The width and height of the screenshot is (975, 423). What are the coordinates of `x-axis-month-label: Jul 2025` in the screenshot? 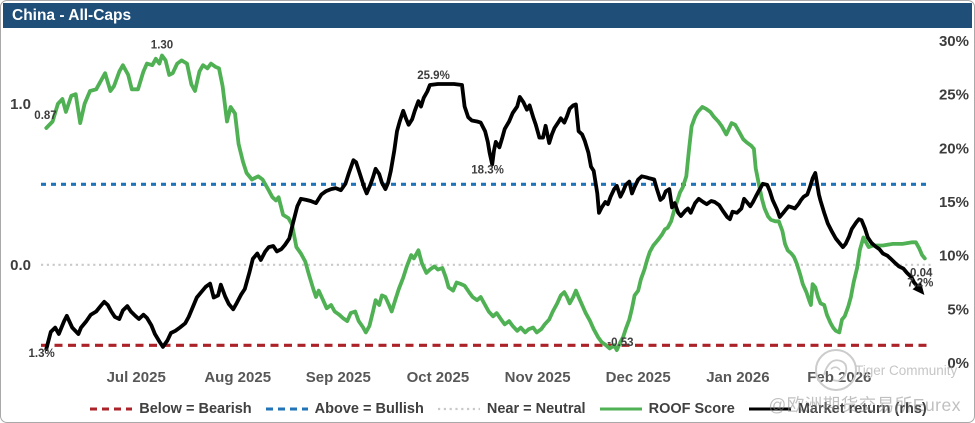 It's located at (136, 377).